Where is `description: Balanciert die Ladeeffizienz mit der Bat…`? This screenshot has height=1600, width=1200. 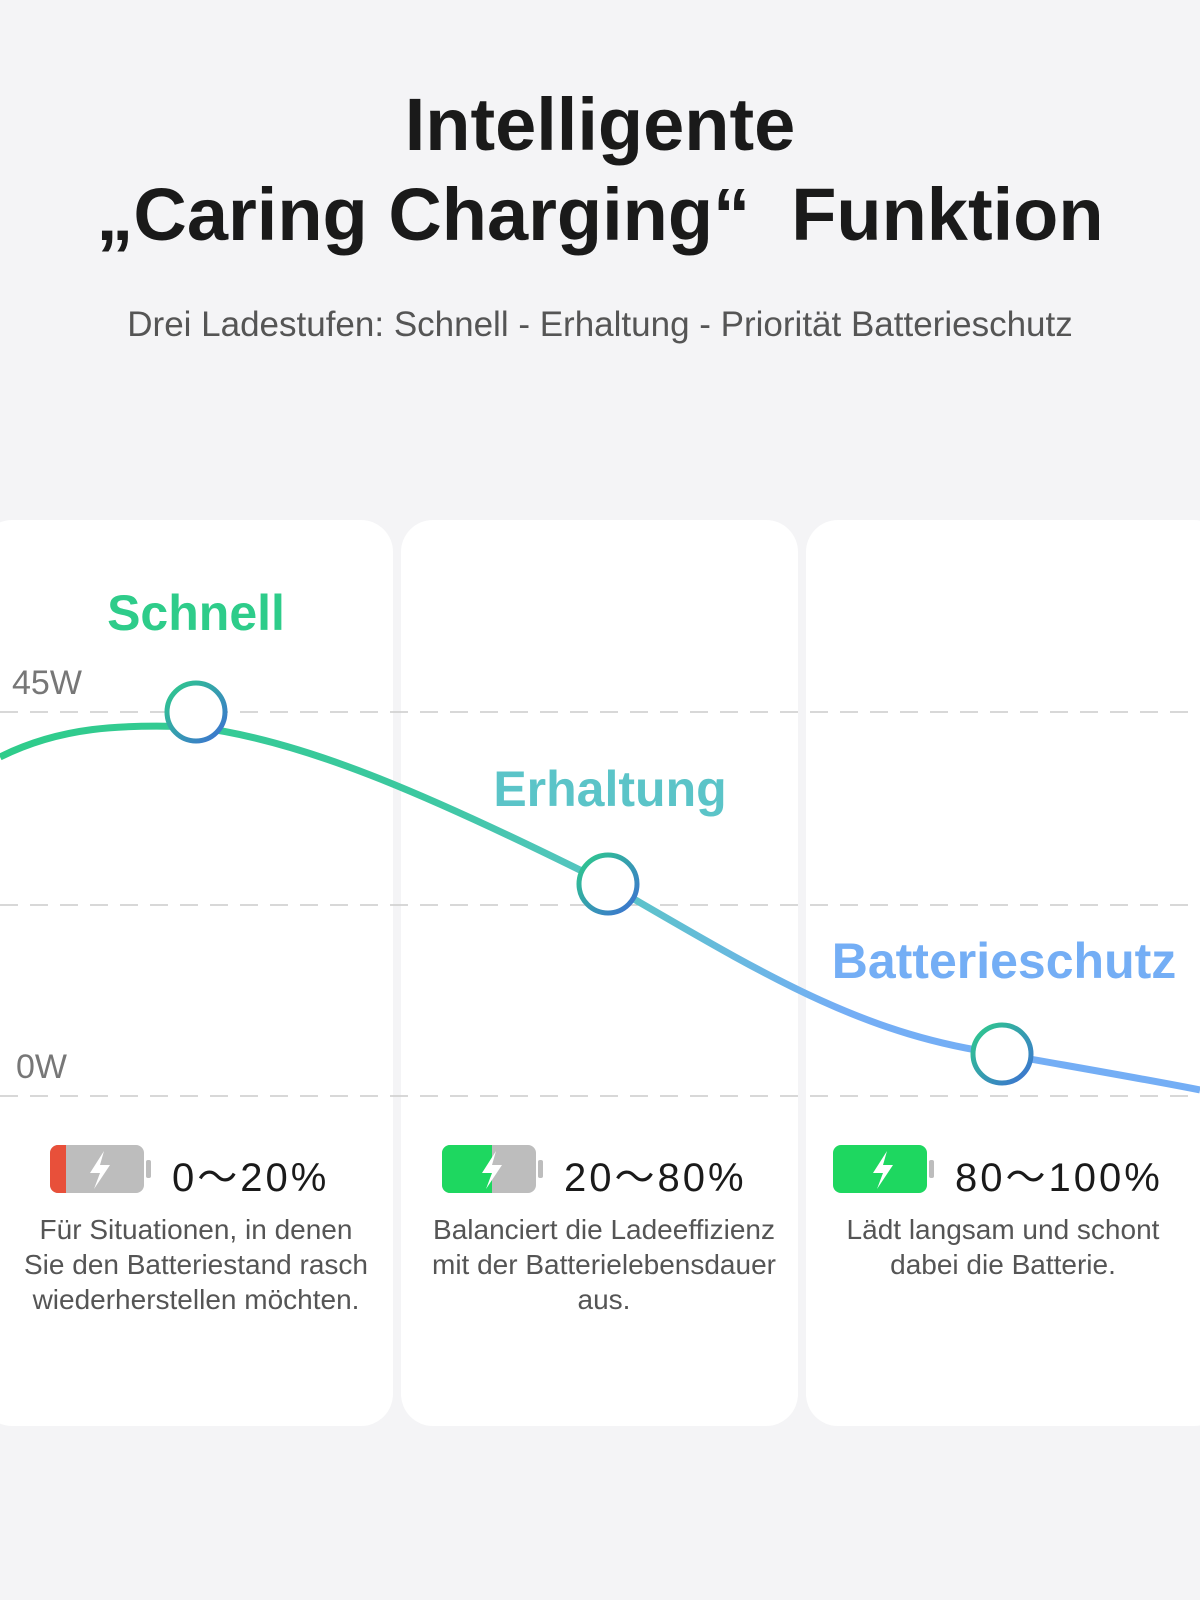 description: Balanciert die Ladeeffizienz mit der Bat… is located at coordinates (604, 1264).